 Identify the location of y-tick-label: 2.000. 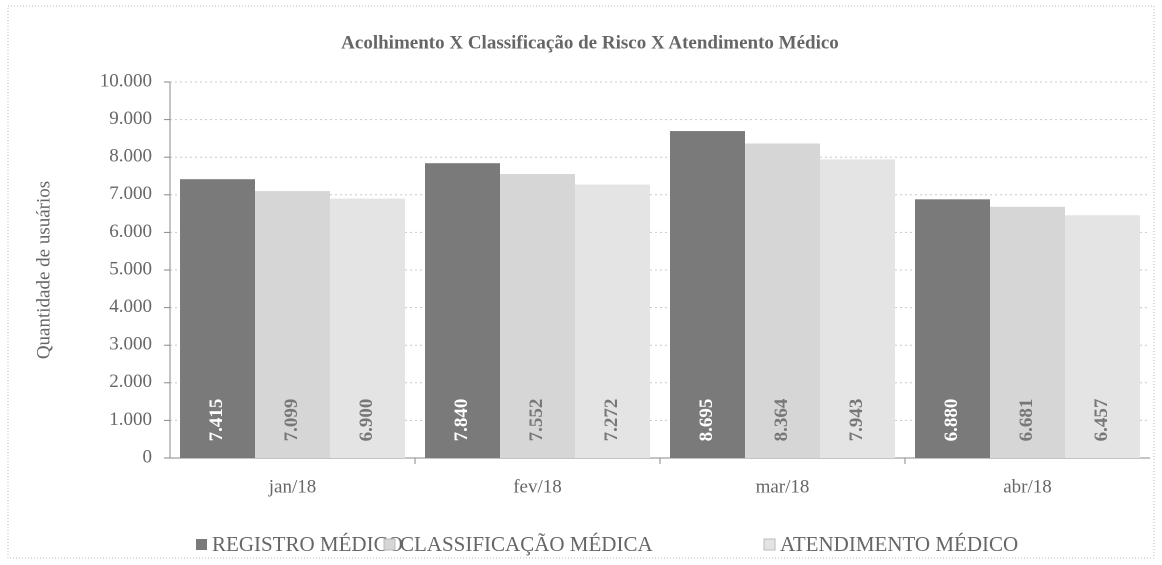
(130, 381).